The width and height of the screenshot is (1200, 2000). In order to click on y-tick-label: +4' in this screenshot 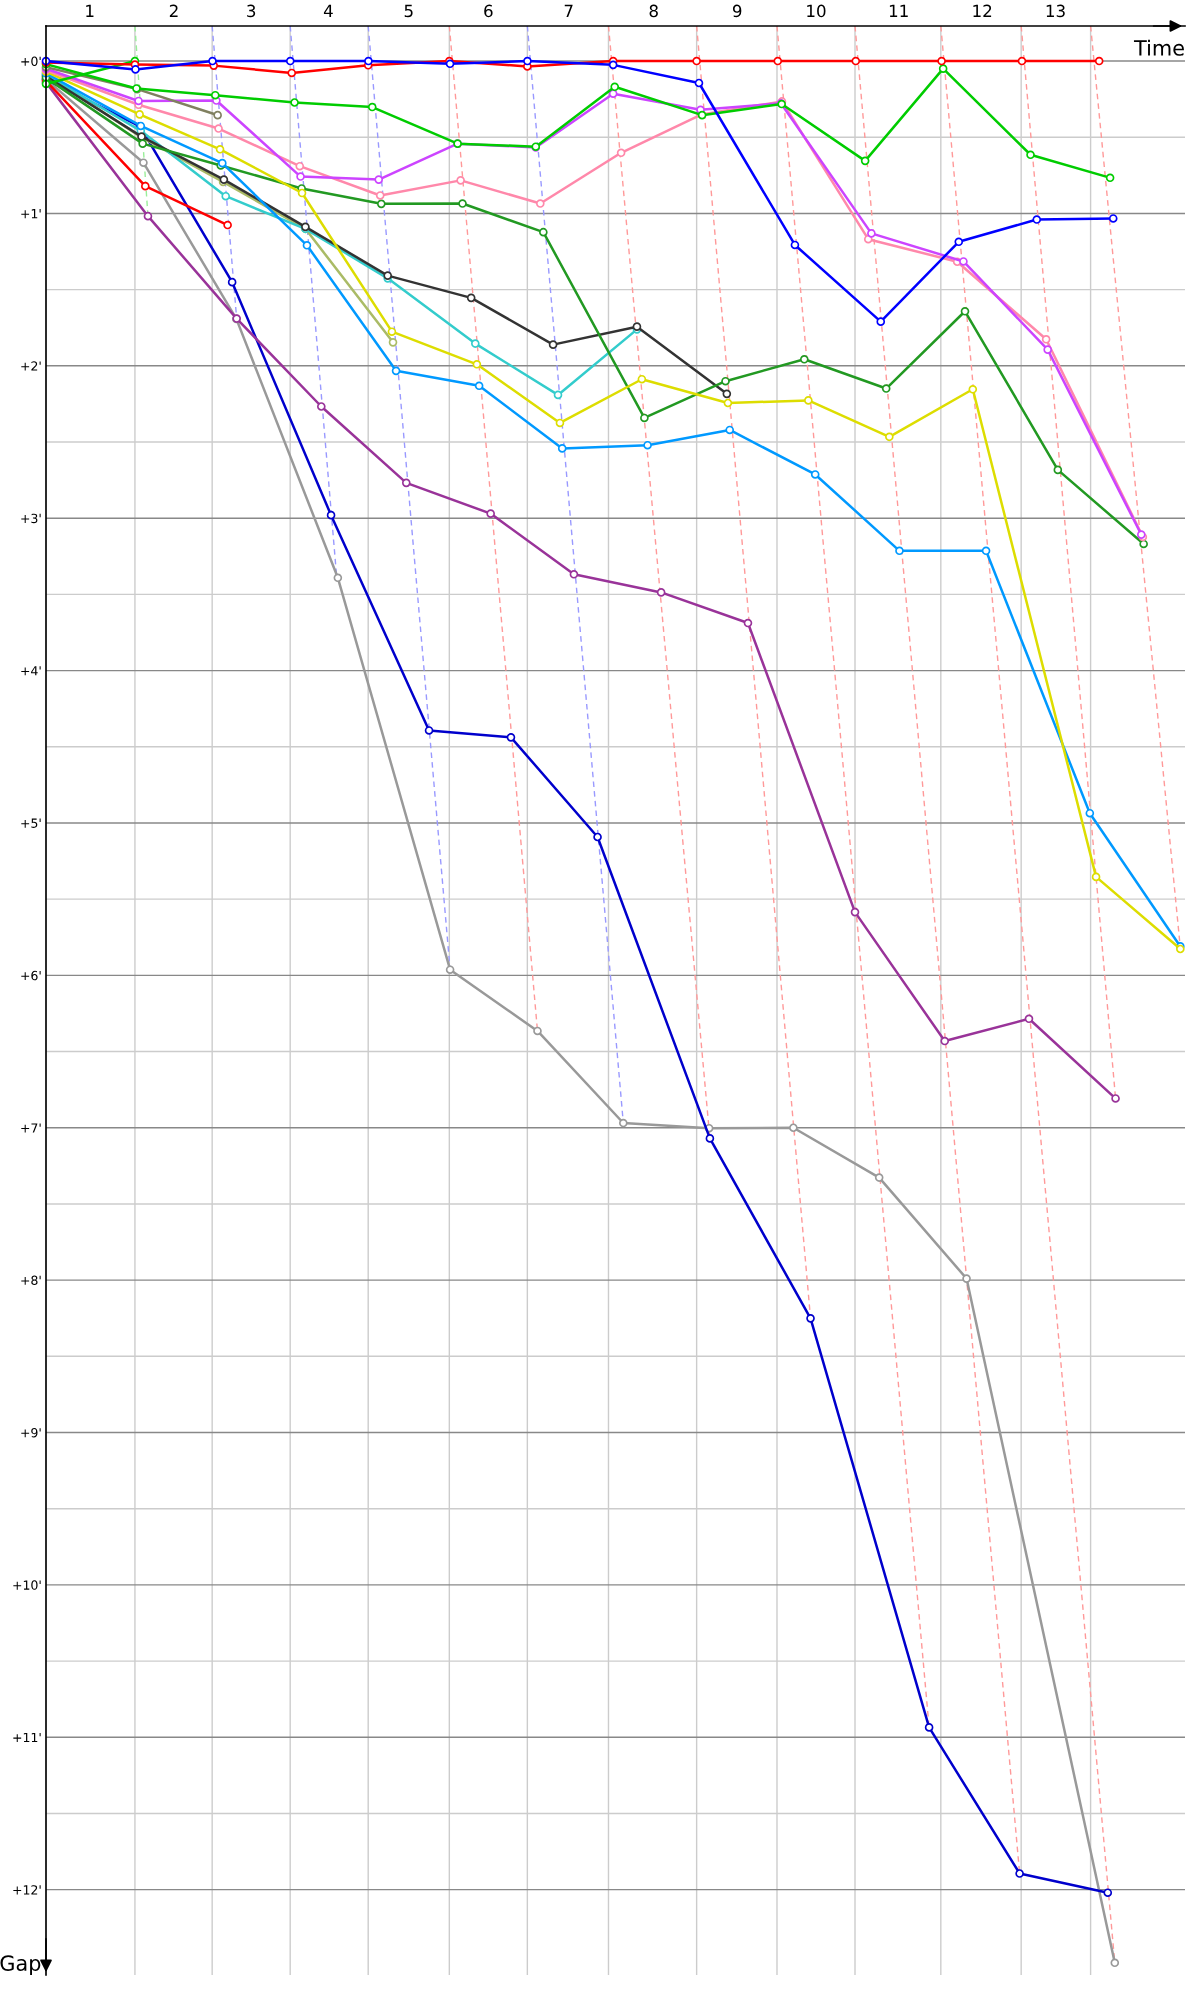, I will do `click(31, 671)`.